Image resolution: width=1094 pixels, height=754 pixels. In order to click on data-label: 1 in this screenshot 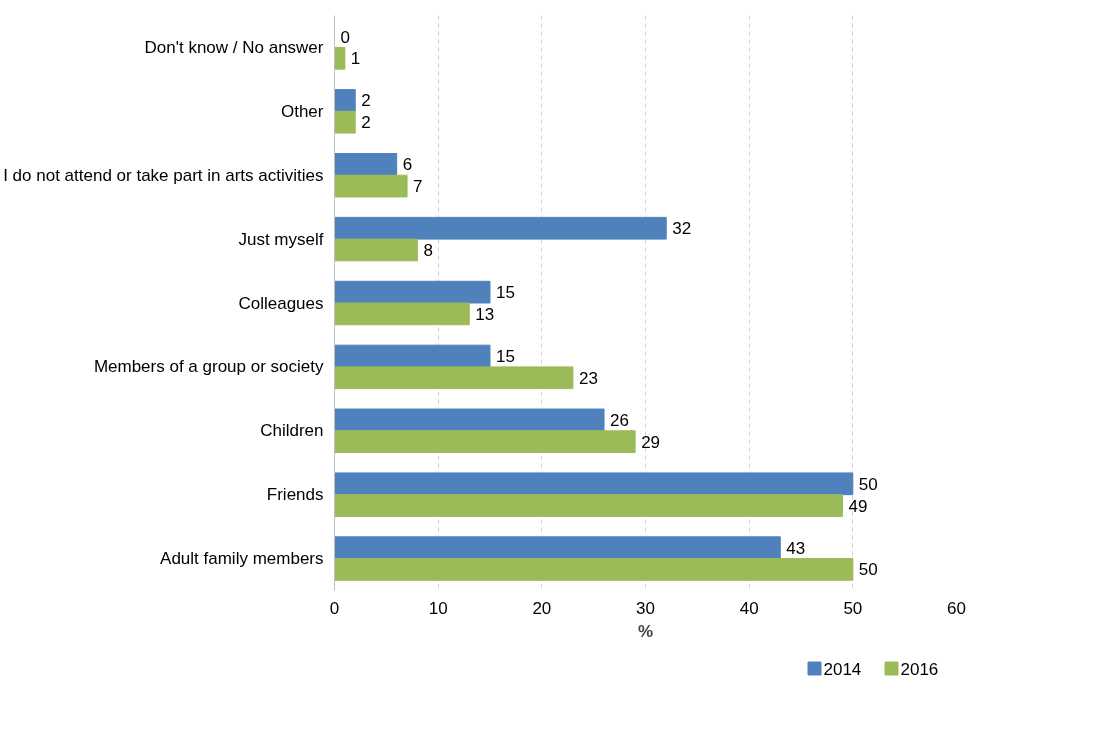, I will do `click(355, 59)`.